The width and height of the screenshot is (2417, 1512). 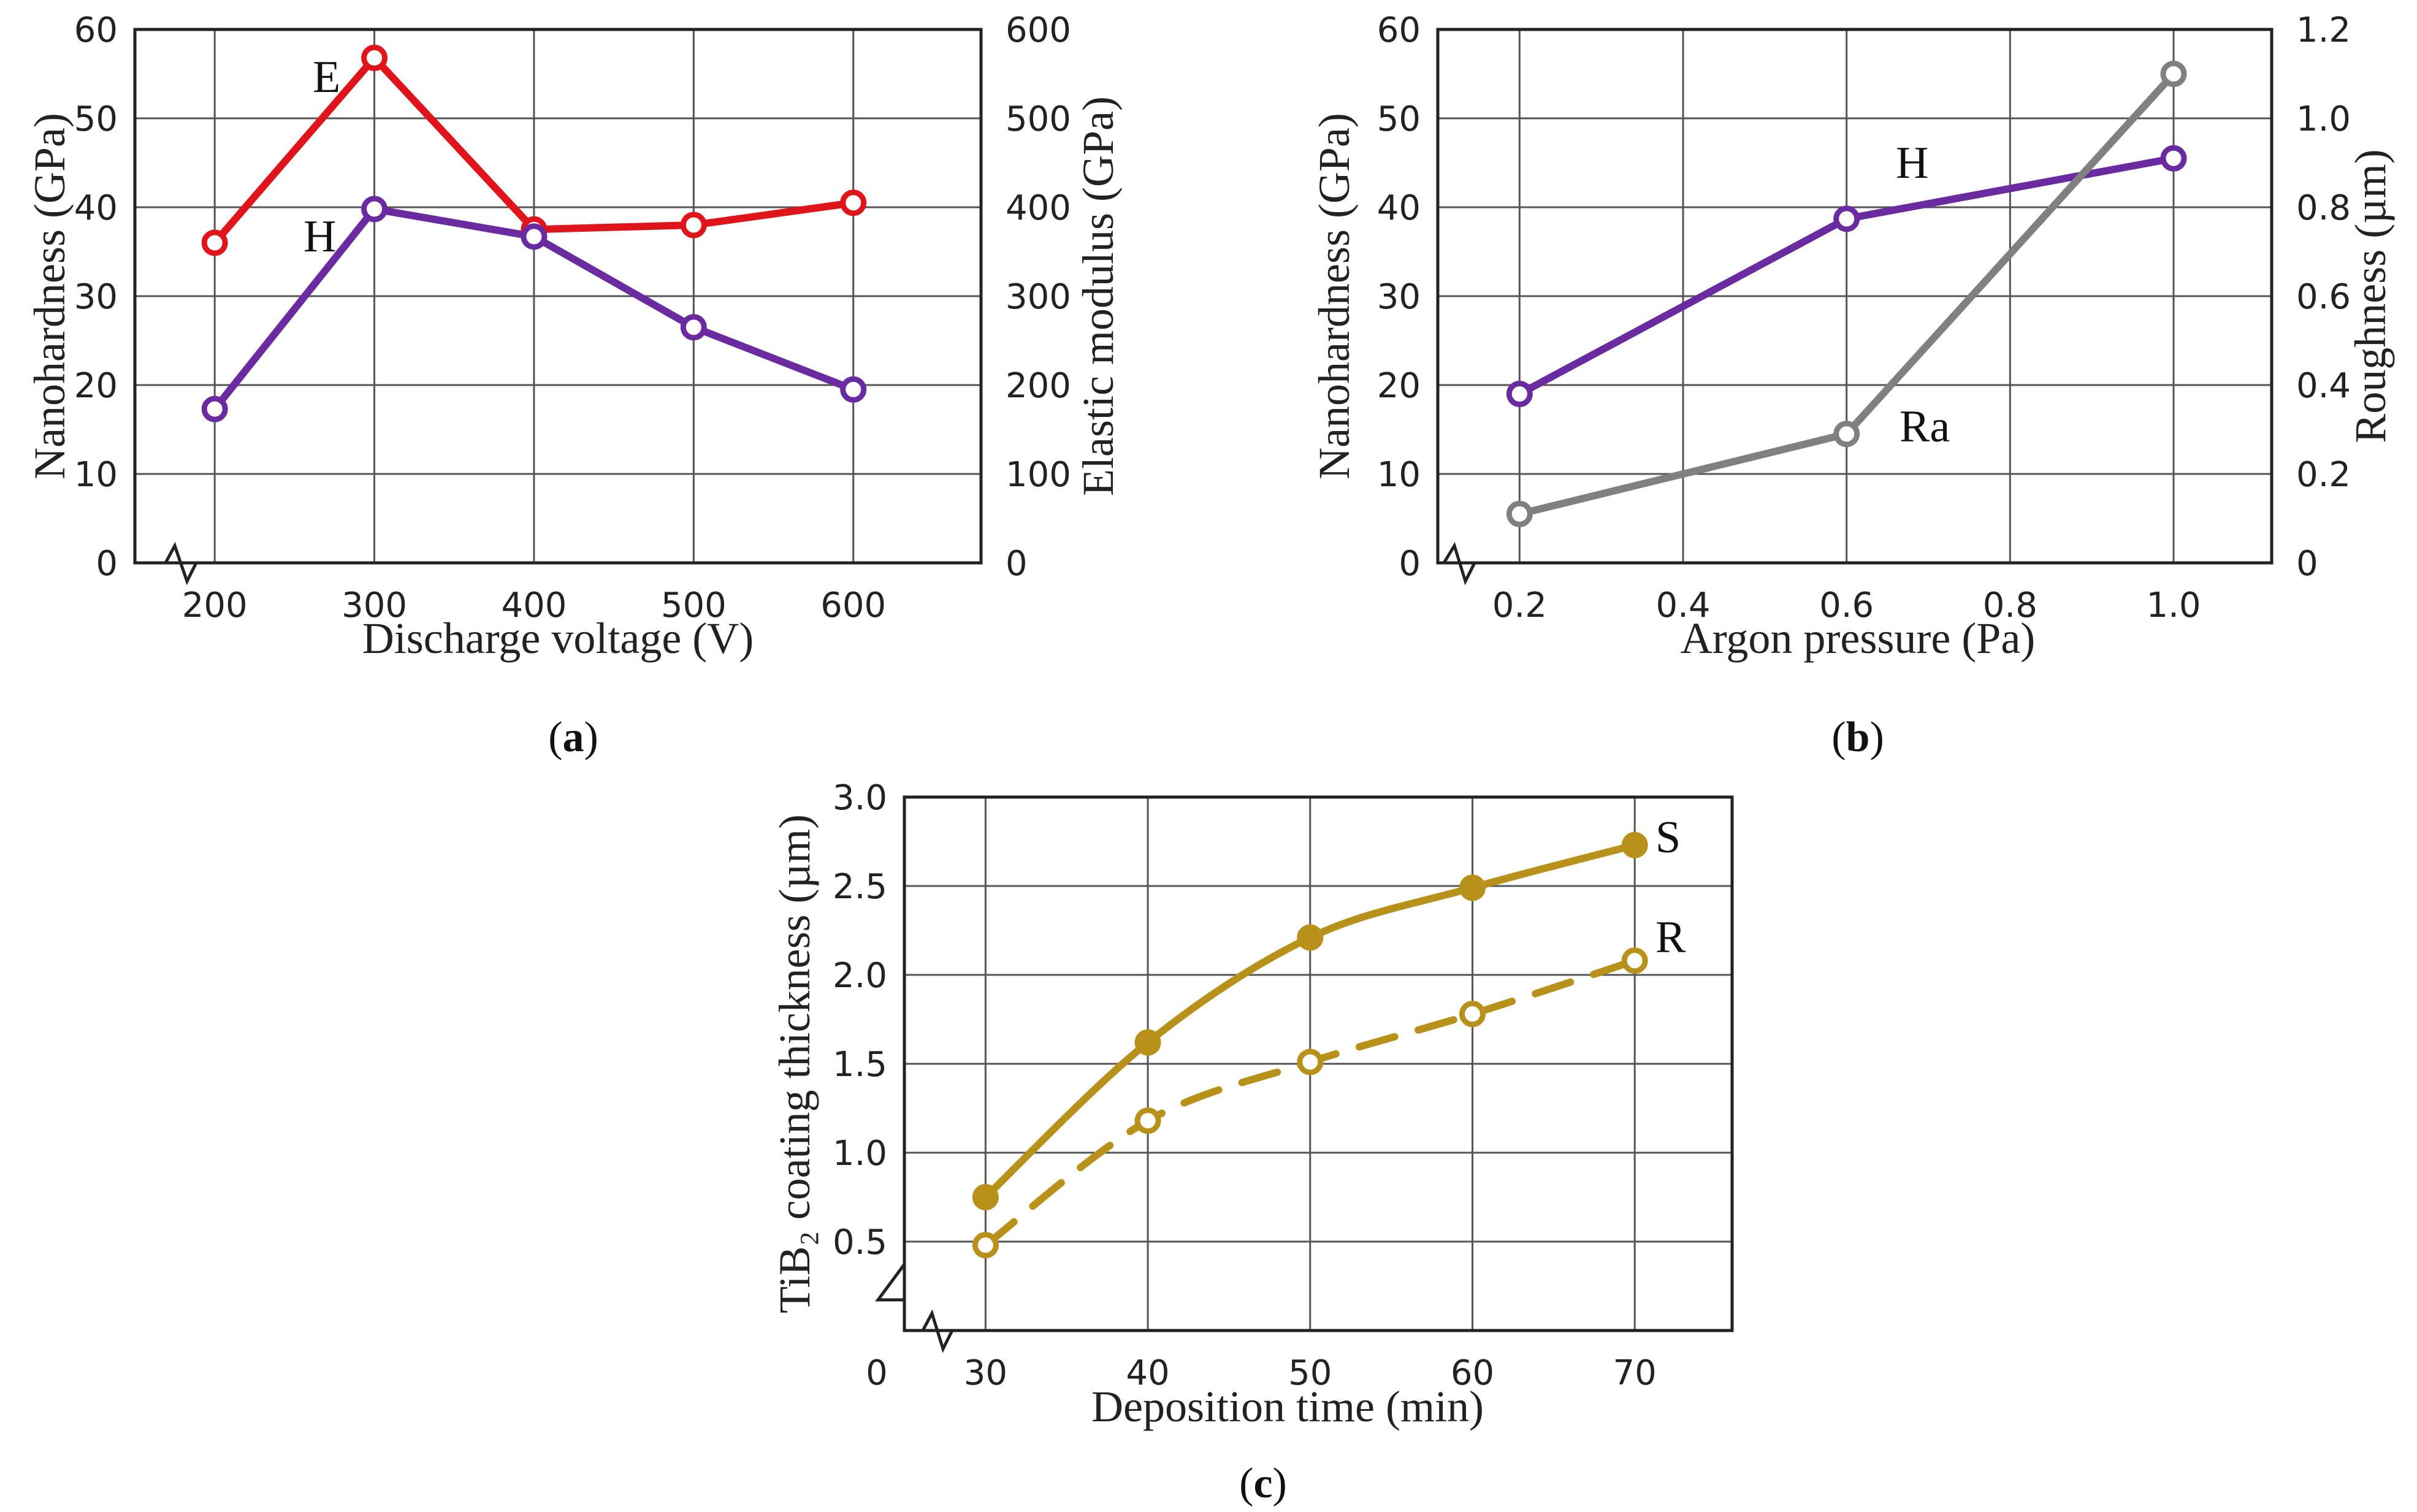 What do you see at coordinates (1147, 1373) in the screenshot?
I see `chart-c-x-tick-label: 40` at bounding box center [1147, 1373].